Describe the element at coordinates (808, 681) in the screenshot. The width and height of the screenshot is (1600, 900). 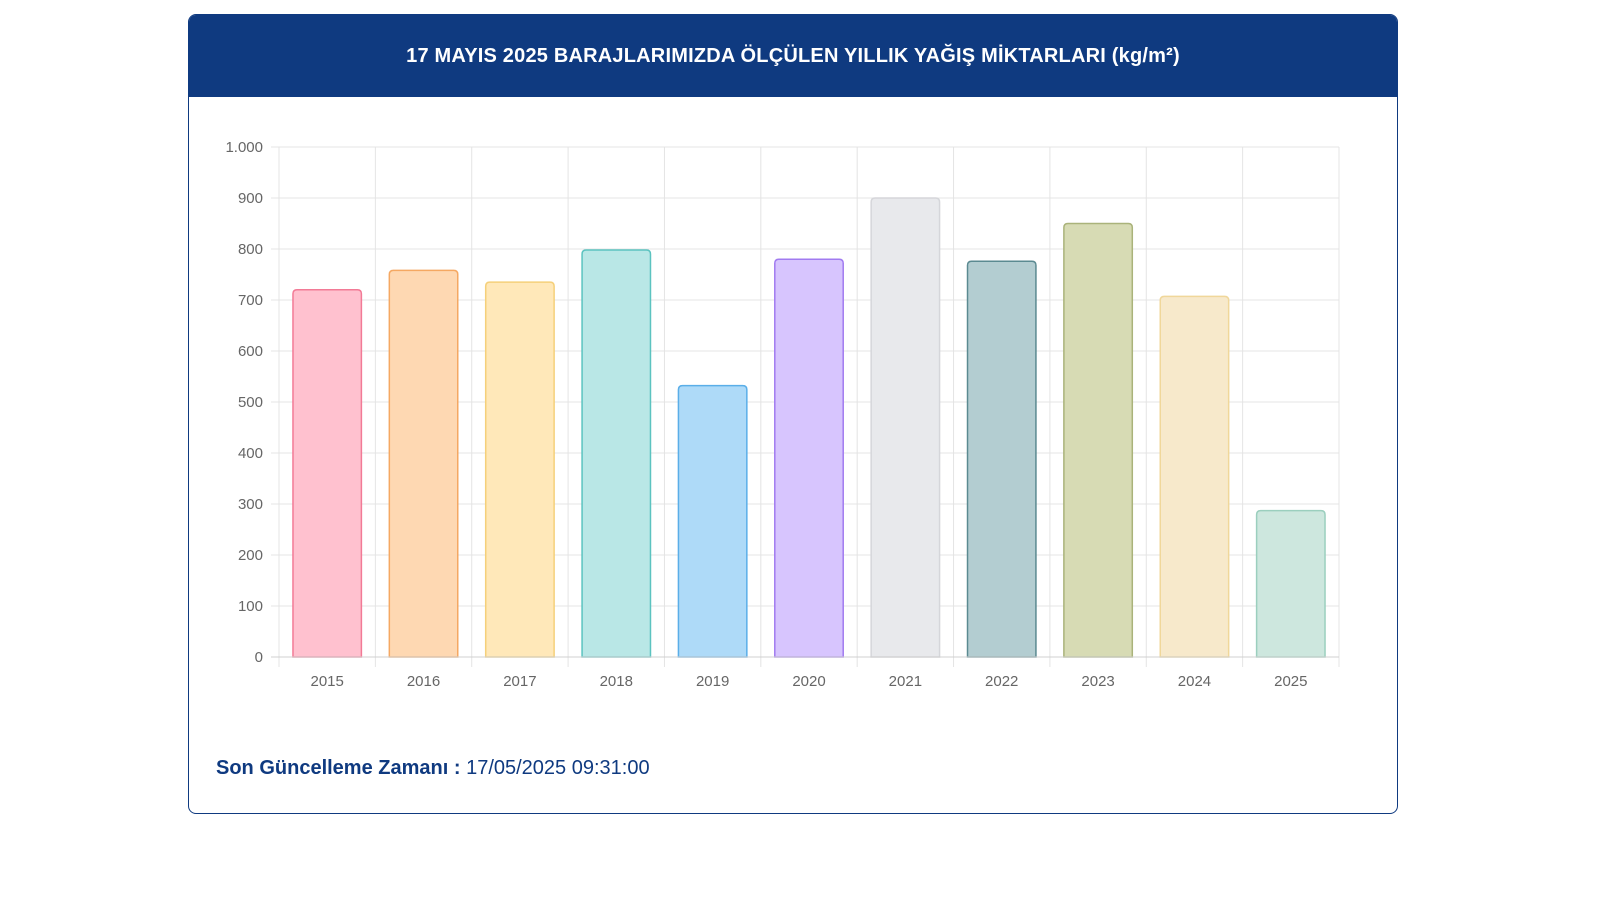
I see `x-tick-label: 2020` at that location.